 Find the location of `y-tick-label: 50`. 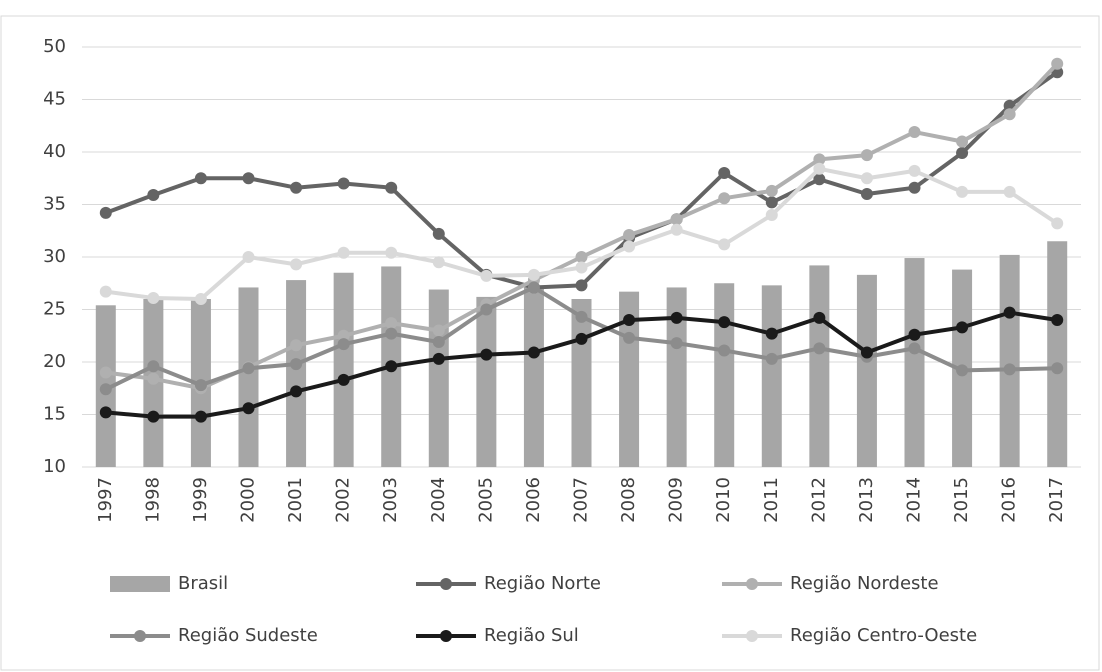

y-tick-label: 50 is located at coordinates (54, 46).